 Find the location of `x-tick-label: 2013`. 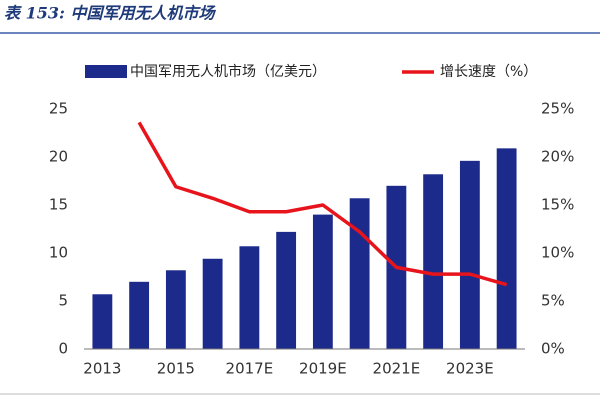

x-tick-label: 2013 is located at coordinates (102, 369).